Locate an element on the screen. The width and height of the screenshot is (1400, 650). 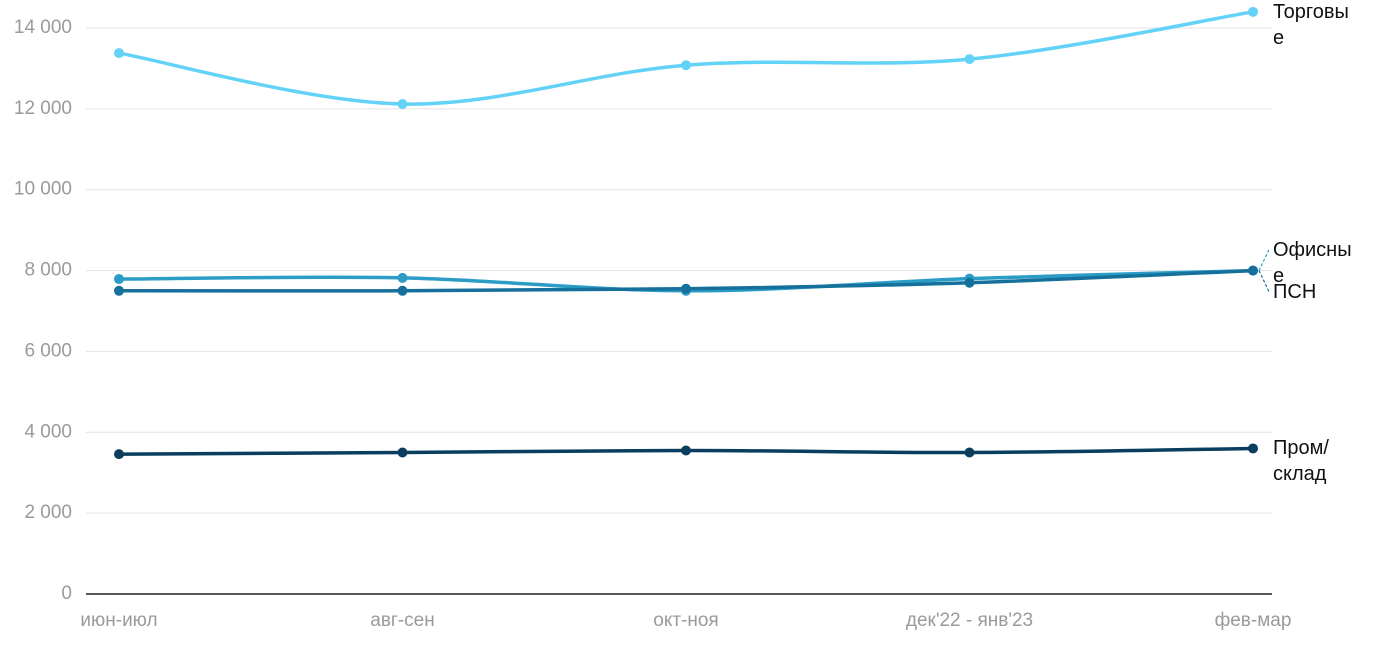
y-tick-label: 10 000 is located at coordinates (43, 189).